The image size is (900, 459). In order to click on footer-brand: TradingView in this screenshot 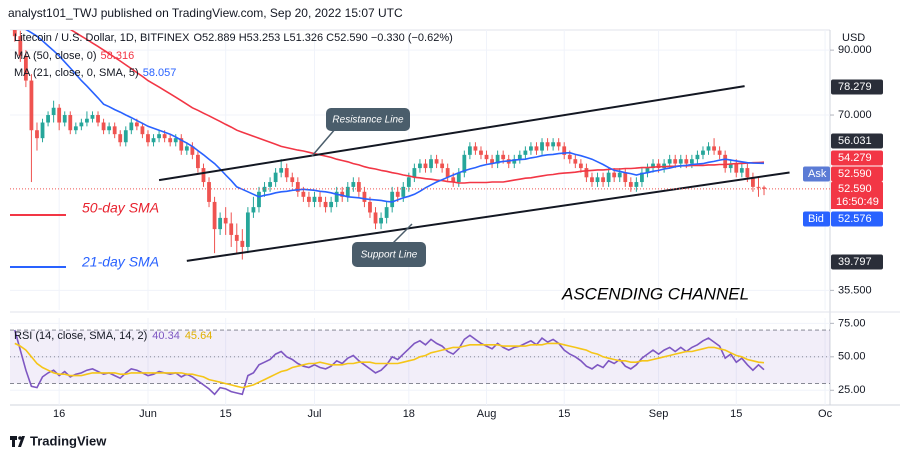, I will do `click(68, 440)`.